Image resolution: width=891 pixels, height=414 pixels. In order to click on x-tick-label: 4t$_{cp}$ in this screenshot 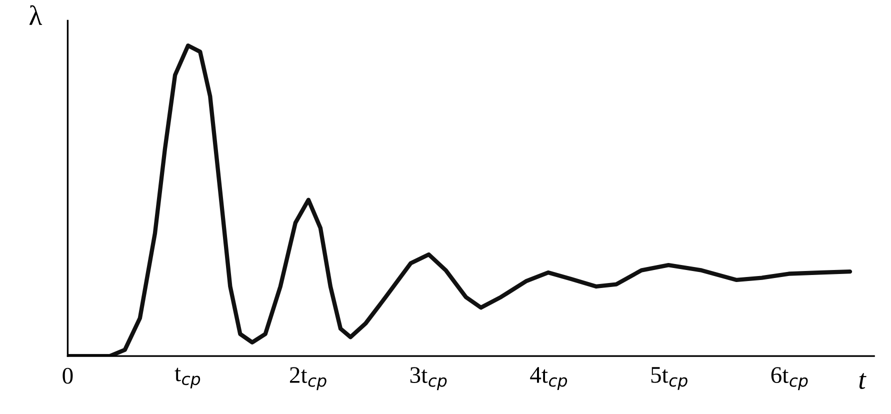, I will do `click(549, 378)`.